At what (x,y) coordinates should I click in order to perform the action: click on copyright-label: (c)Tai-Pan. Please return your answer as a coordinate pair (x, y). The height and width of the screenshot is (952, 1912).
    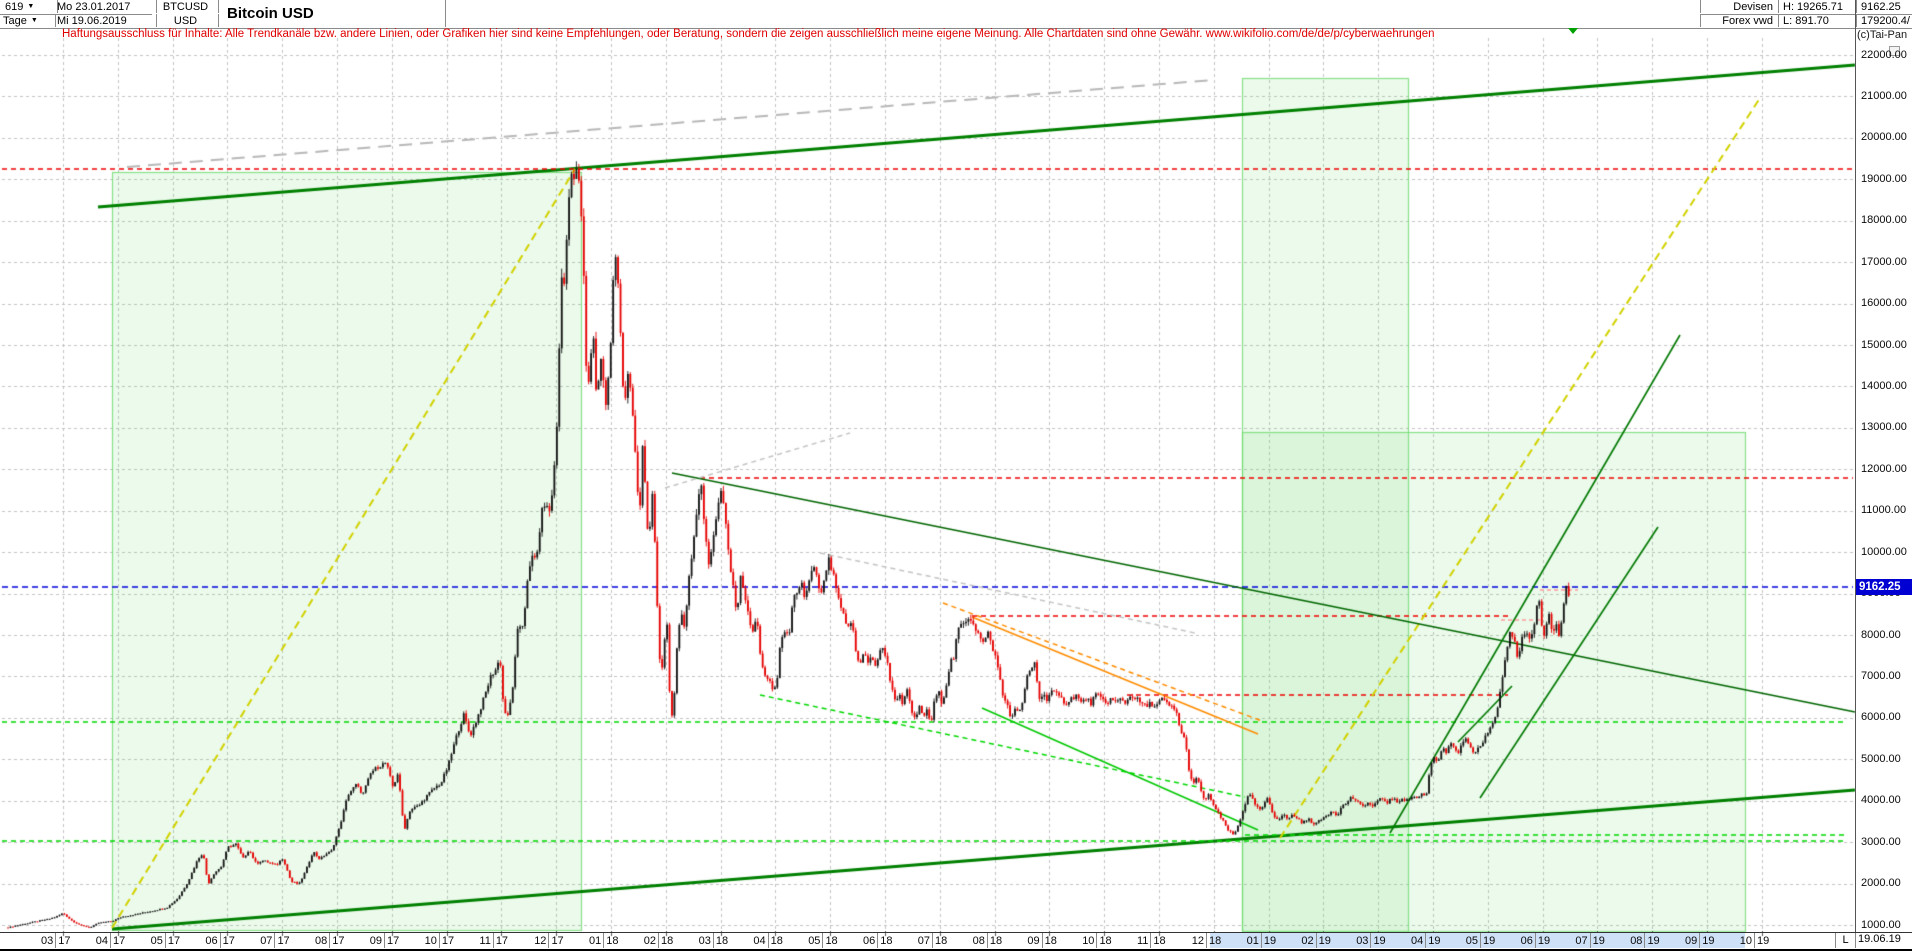
    Looking at the image, I should click on (1882, 35).